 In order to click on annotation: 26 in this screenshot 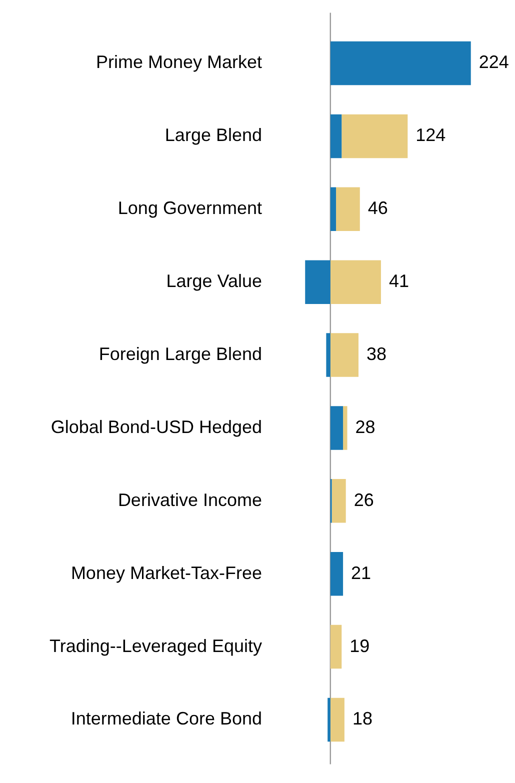, I will do `click(364, 500)`.